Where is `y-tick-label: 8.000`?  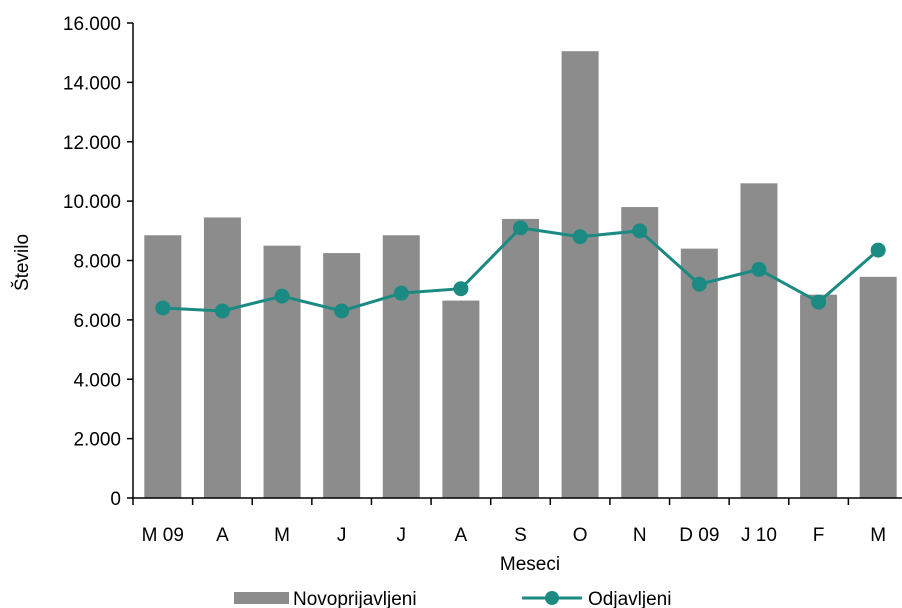 y-tick-label: 8.000 is located at coordinates (97, 262).